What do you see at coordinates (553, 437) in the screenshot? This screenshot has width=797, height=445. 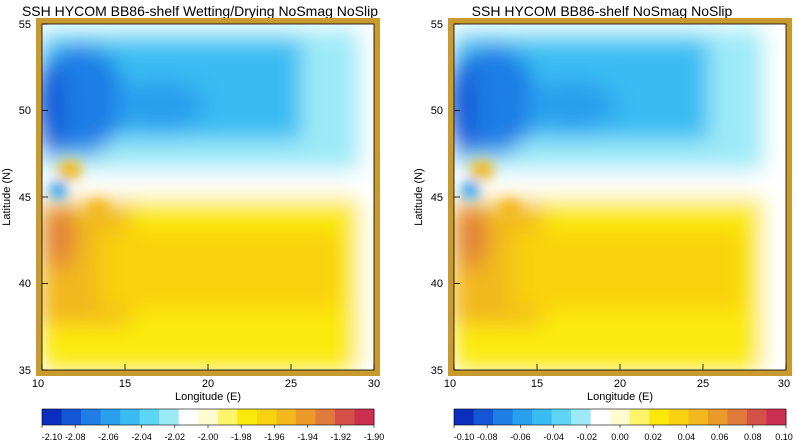 I see `colorbar-tick-label: -0.04` at bounding box center [553, 437].